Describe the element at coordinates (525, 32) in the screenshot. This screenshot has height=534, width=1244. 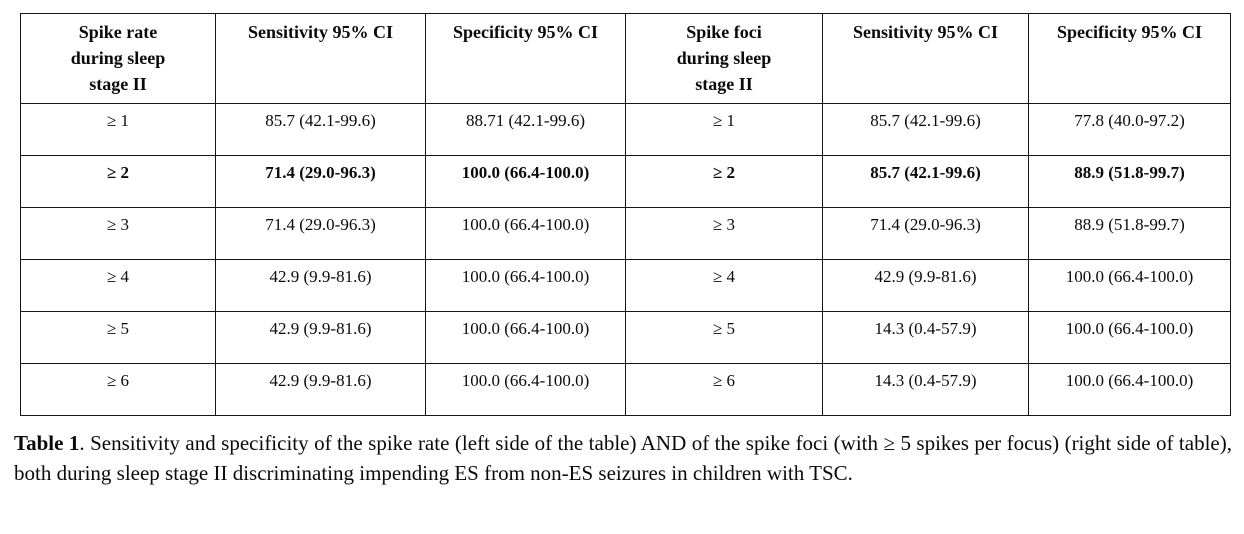
I see `header-specificity-left-label: Specificity 95% CI` at that location.